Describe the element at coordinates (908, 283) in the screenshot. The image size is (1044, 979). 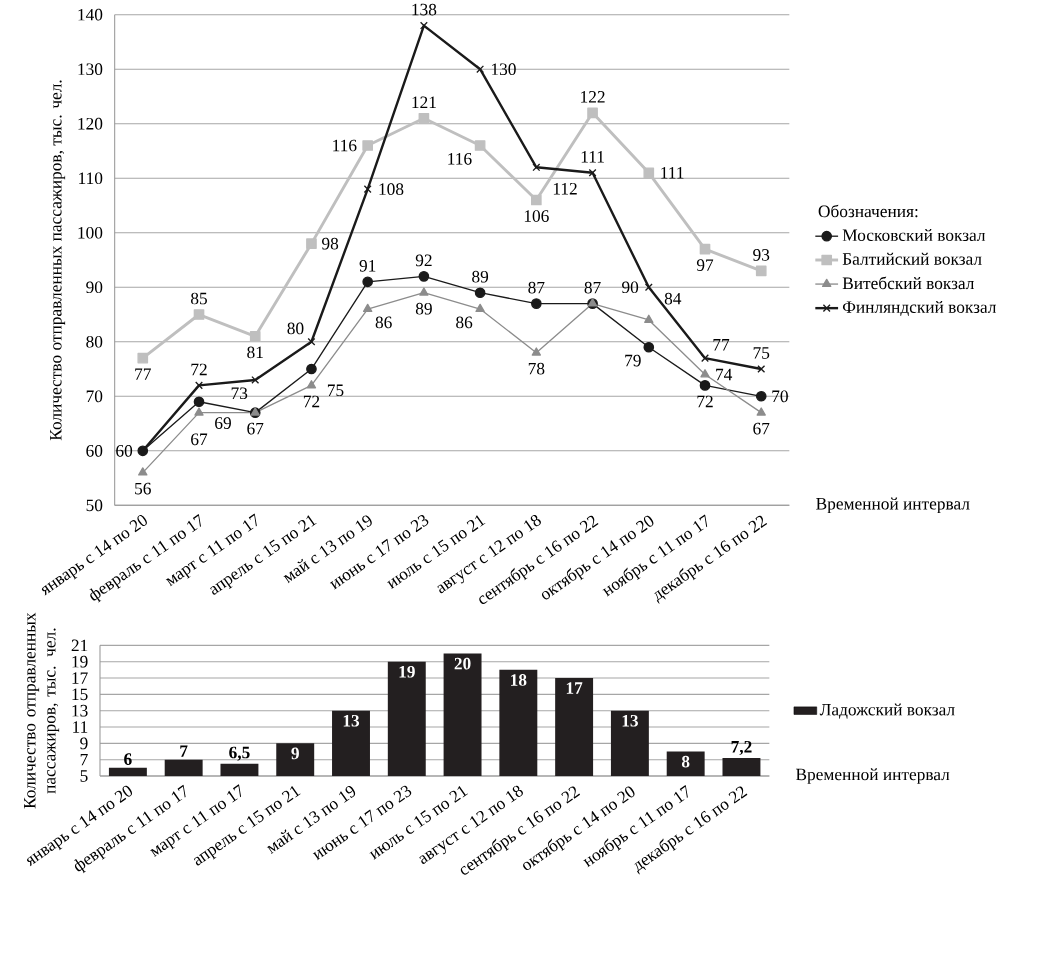
I see `legend-label: Витебский вокзал` at that location.